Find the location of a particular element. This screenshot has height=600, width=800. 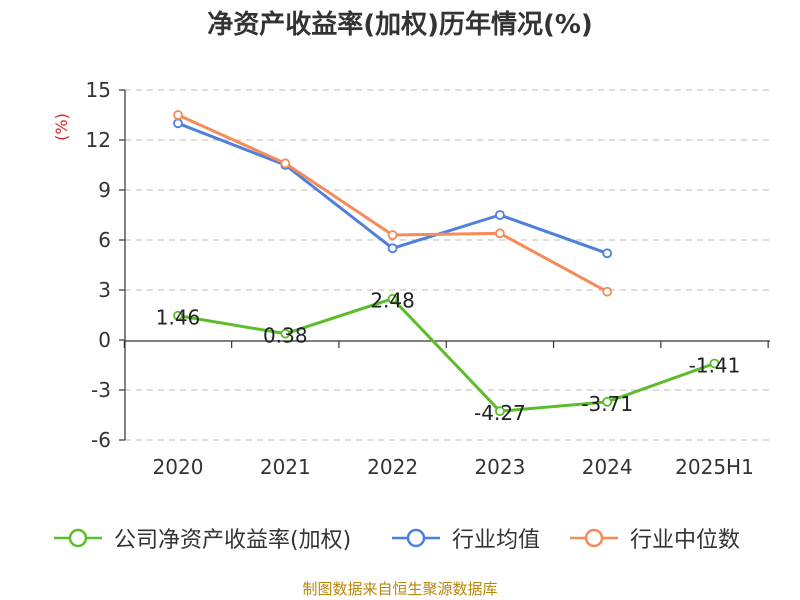

y-tick-label: 6 is located at coordinates (104, 240).